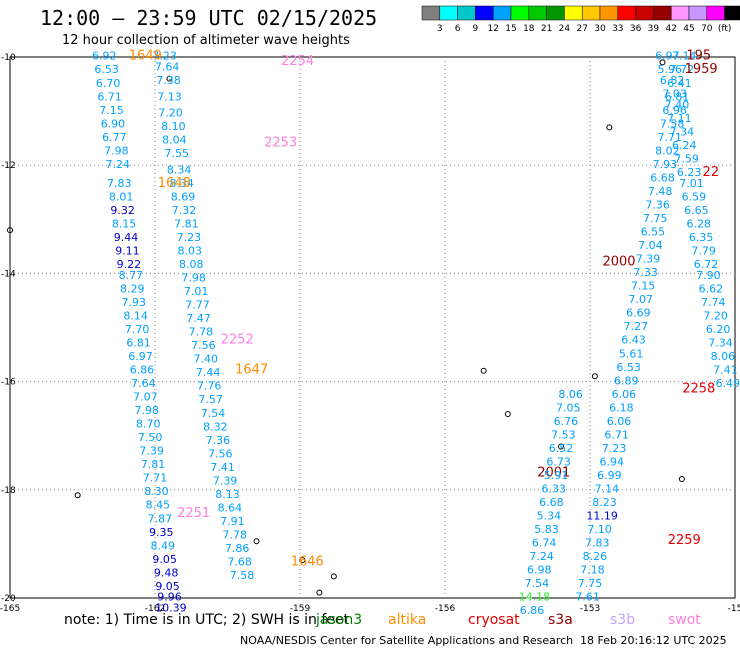  Describe the element at coordinates (636, 29) in the screenshot. I see `colorbar-label: 36` at that location.